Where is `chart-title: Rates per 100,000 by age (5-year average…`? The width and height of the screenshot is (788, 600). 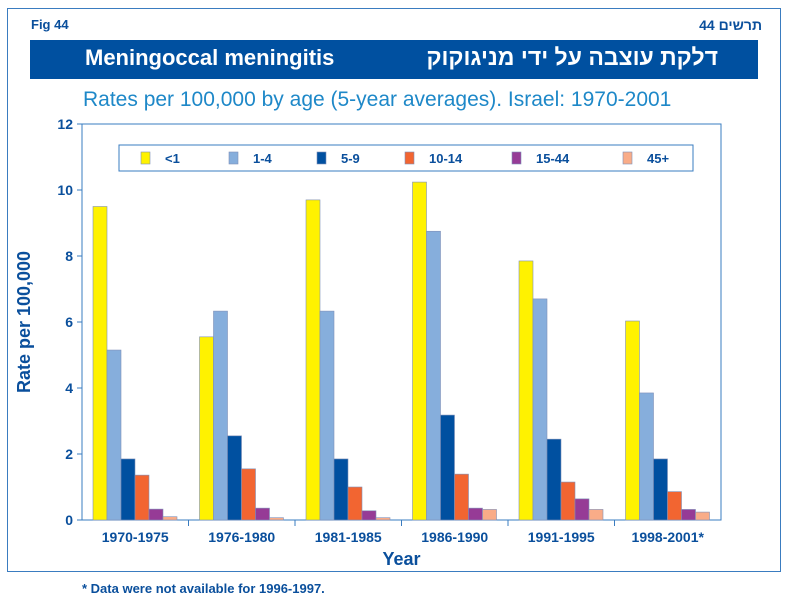 chart-title: Rates per 100,000 by age (5-year average… is located at coordinates (377, 99).